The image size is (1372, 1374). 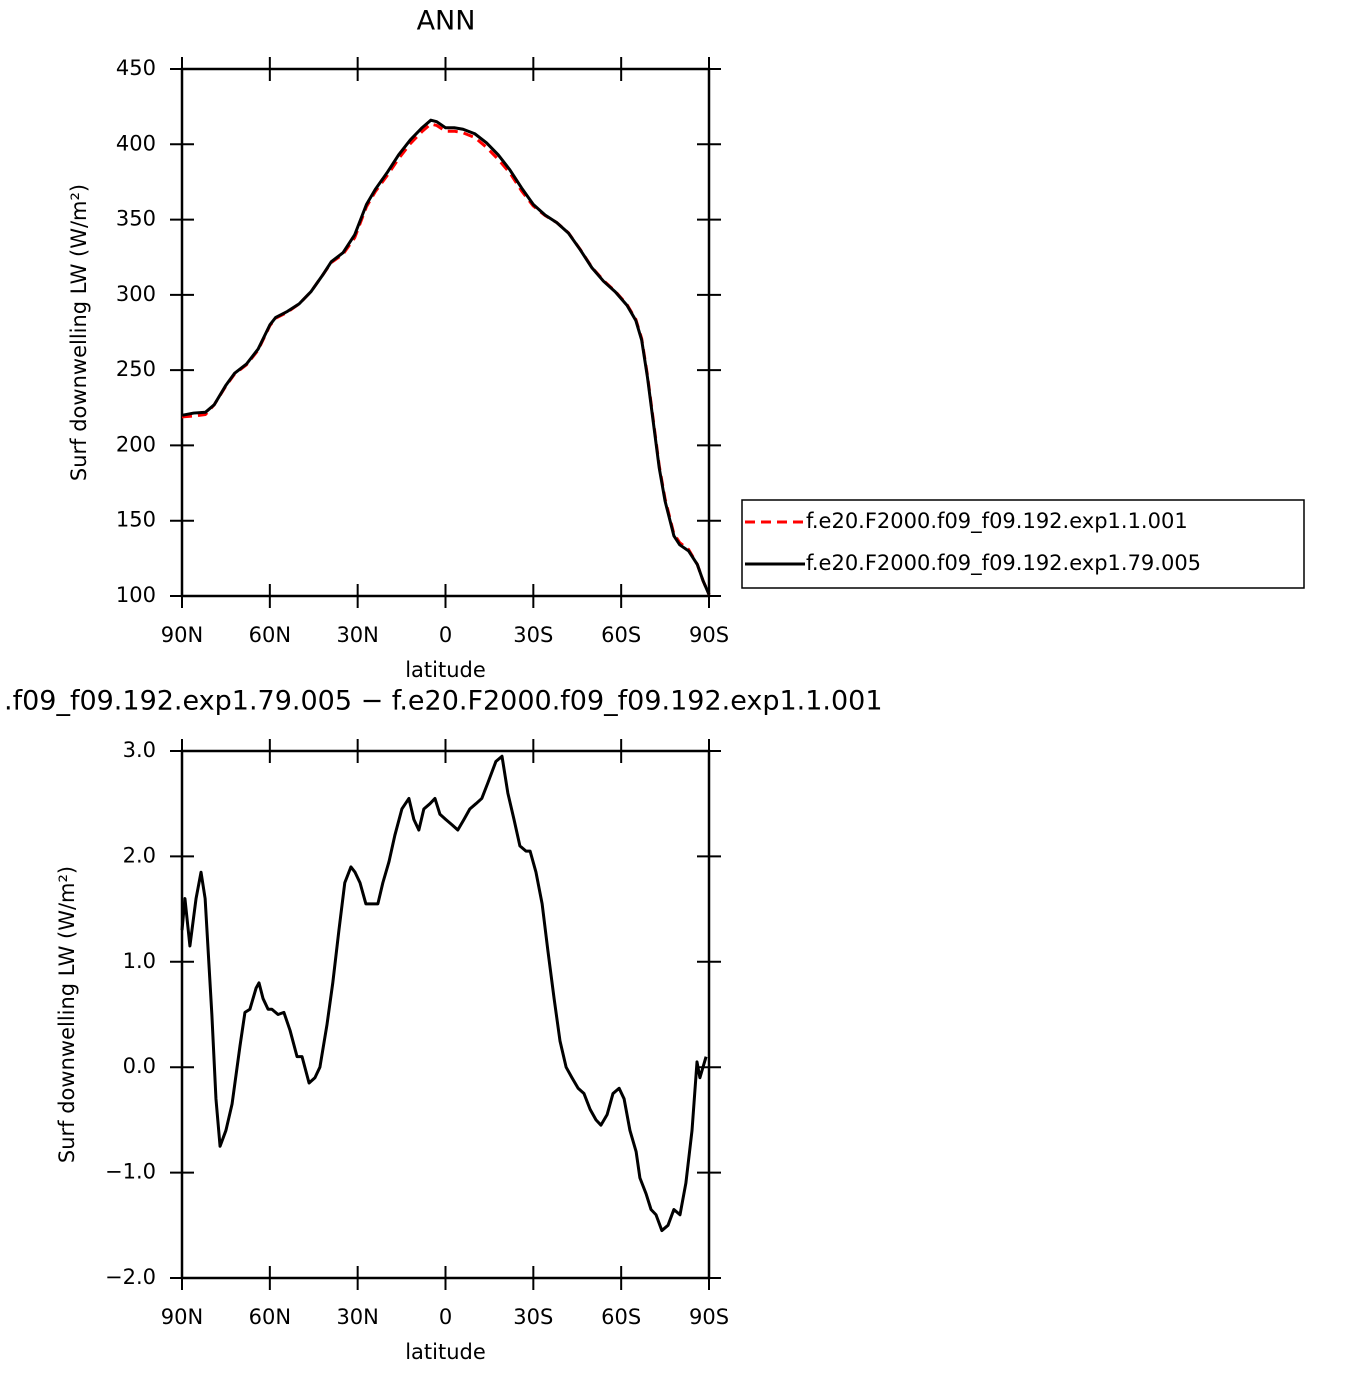 I want to click on y-tick-label: 250, so click(x=136, y=369).